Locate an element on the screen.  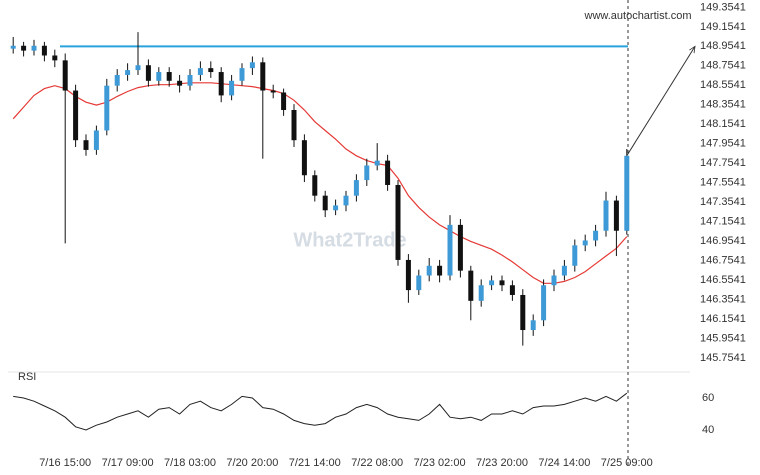
y-tick-label: 146.1541 is located at coordinates (723, 319).